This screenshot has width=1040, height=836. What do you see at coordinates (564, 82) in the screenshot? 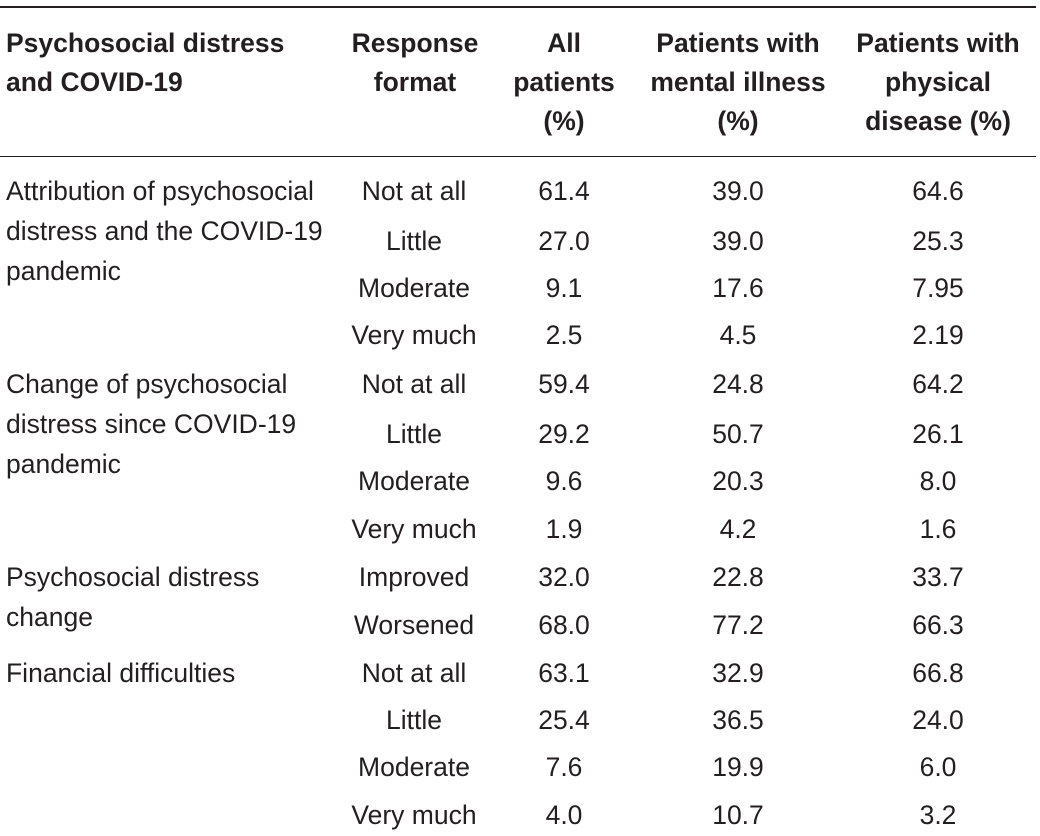
I see `header-all-patients: All patients (%)` at bounding box center [564, 82].